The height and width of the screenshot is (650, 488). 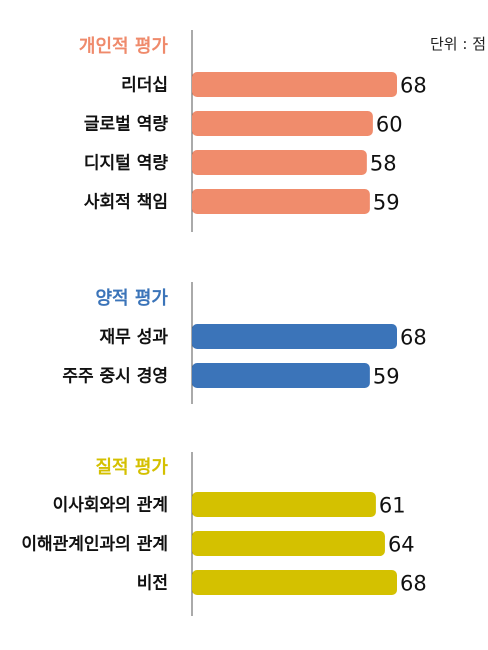 What do you see at coordinates (115, 377) in the screenshot?
I see `category-label: 주주 중시 경영` at bounding box center [115, 377].